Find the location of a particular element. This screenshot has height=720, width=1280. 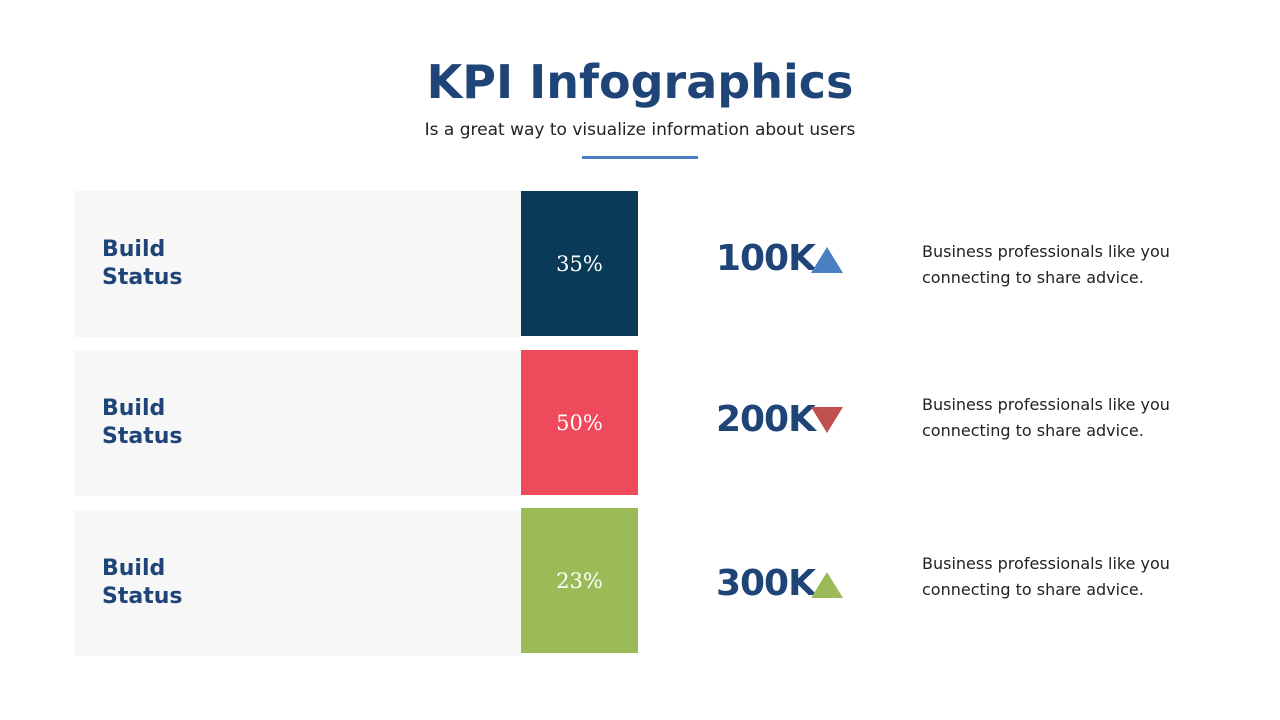

percent-value: 35% is located at coordinates (579, 263).